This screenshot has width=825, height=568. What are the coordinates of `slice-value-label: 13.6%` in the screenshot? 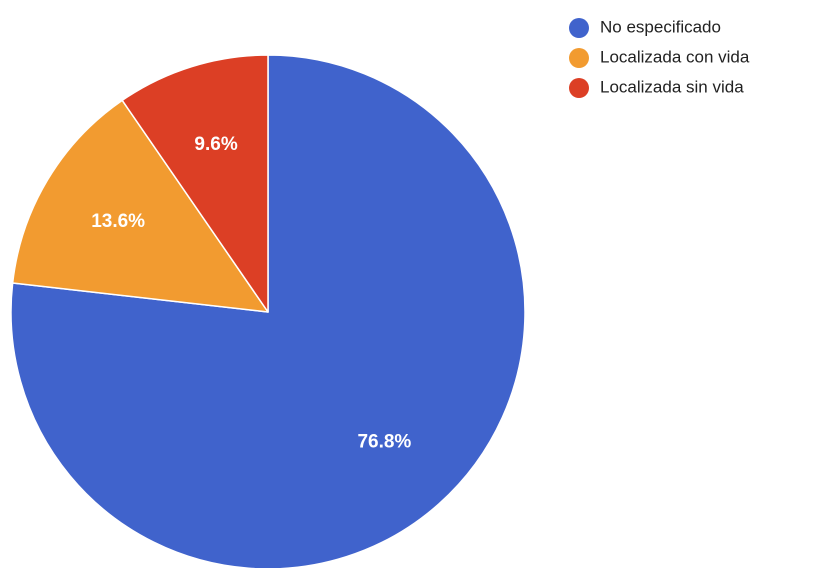 It's located at (118, 221).